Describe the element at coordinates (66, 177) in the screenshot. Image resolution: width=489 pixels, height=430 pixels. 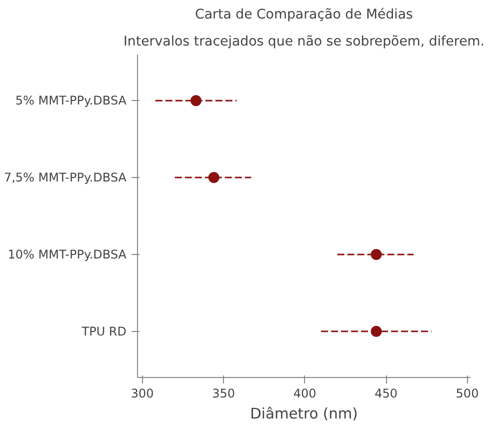
I see `y-tick-label: 7,5% MMT-PPy.DBSA` at that location.